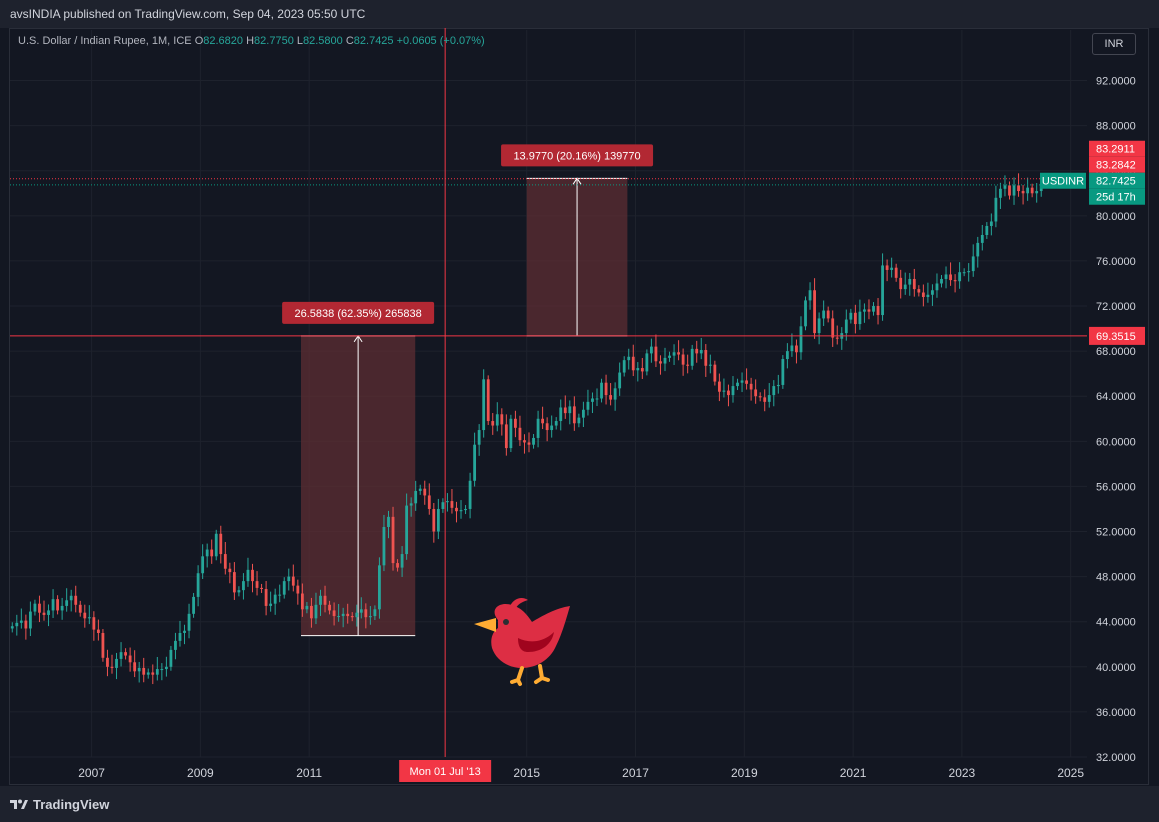  Describe the element at coordinates (223, 41) in the screenshot. I see `open-value: 82.6820` at that location.